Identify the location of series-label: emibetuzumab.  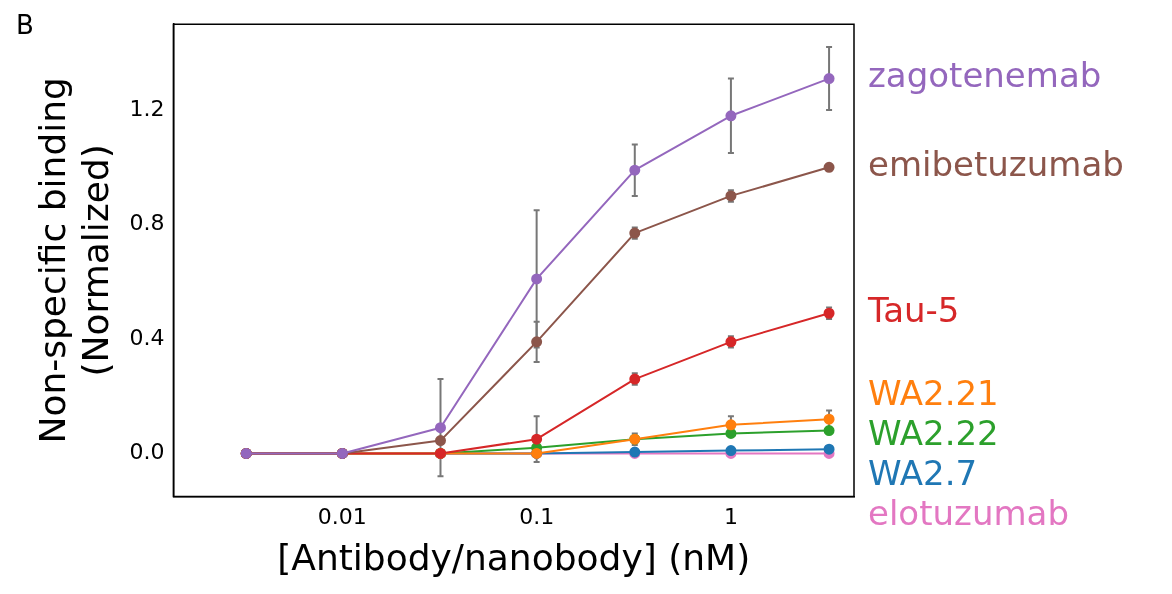
(996, 164).